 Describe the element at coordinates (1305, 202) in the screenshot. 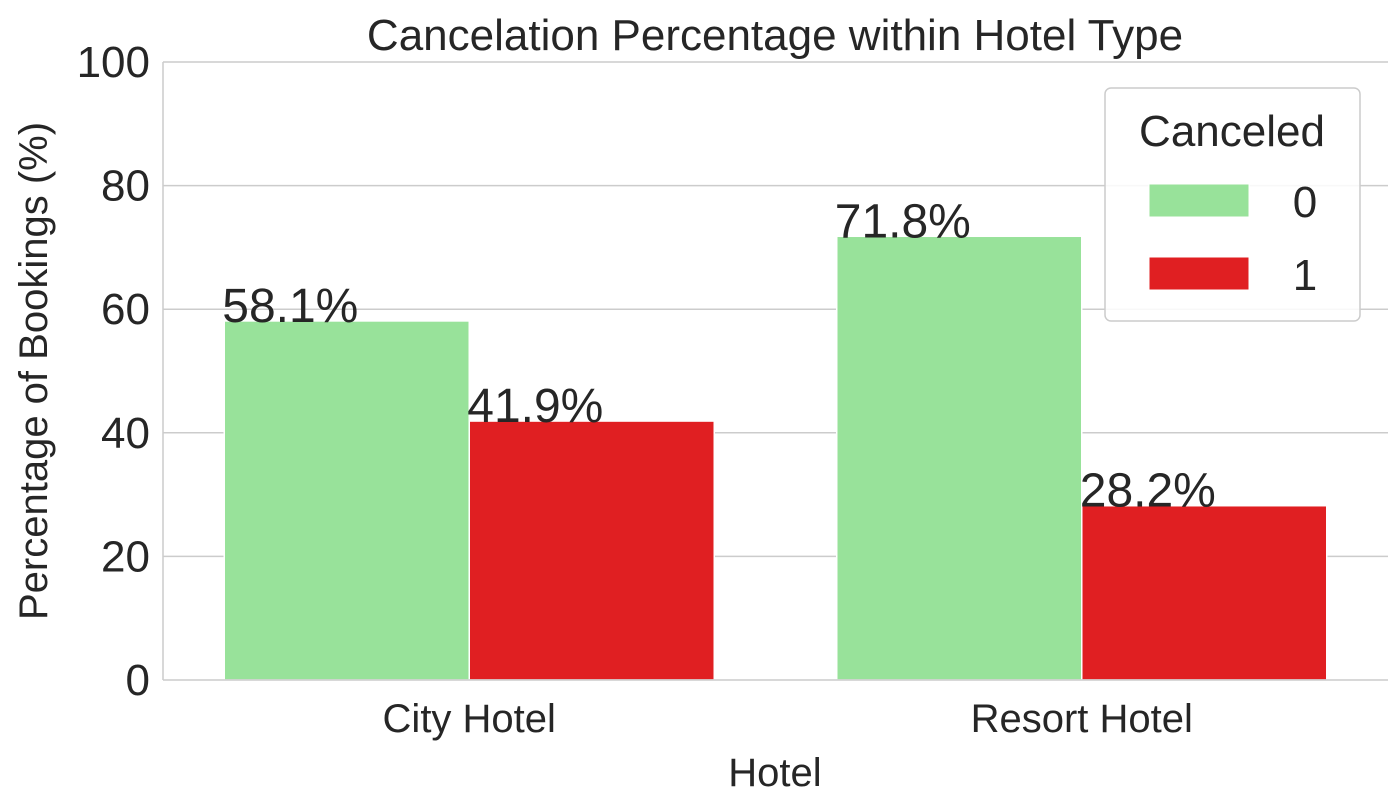

I see `legend-item-label: 0` at that location.